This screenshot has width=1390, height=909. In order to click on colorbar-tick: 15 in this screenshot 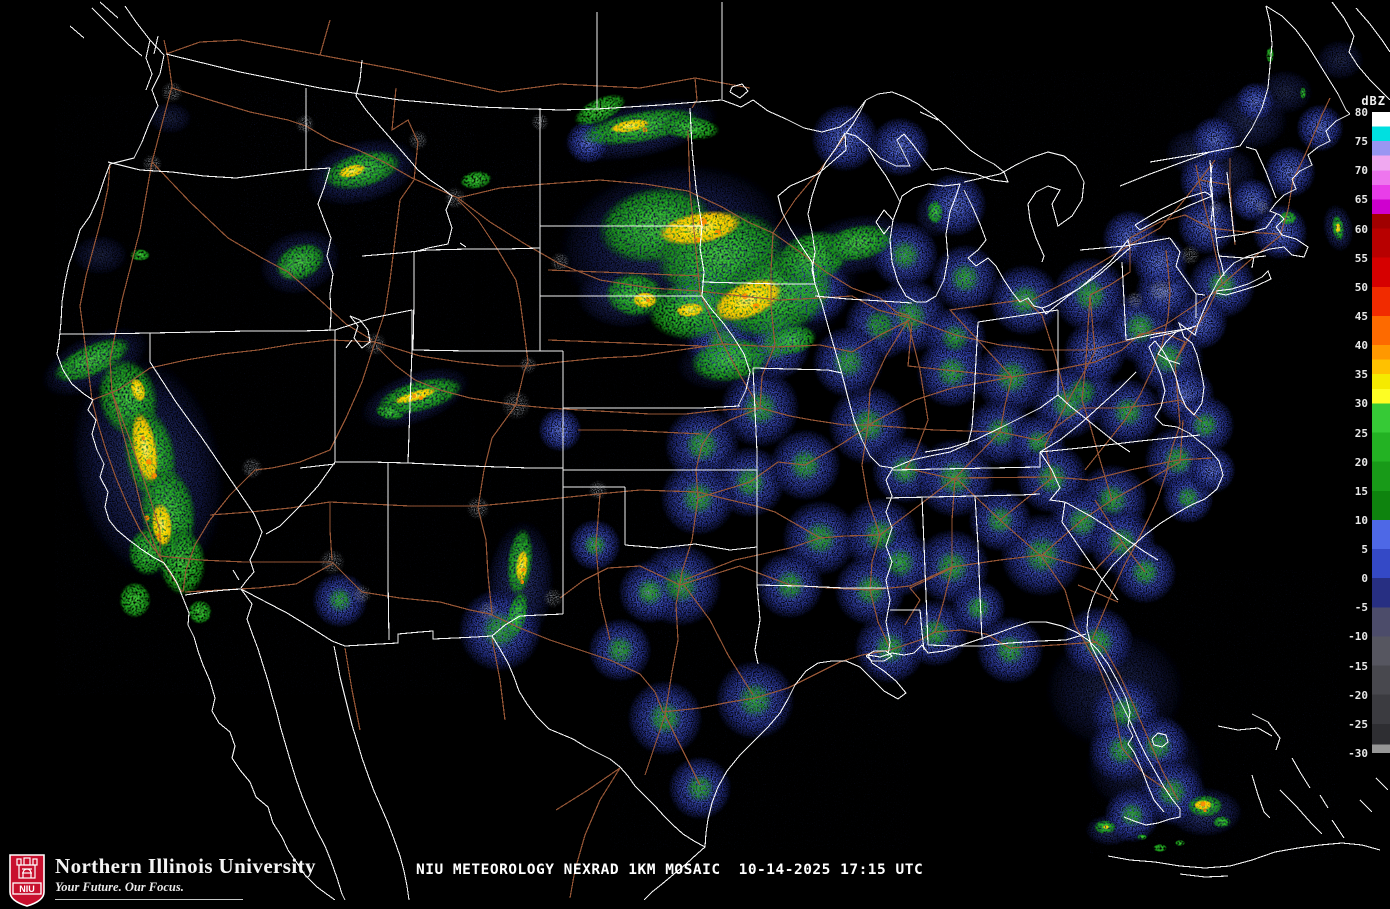, I will do `click(1361, 491)`.